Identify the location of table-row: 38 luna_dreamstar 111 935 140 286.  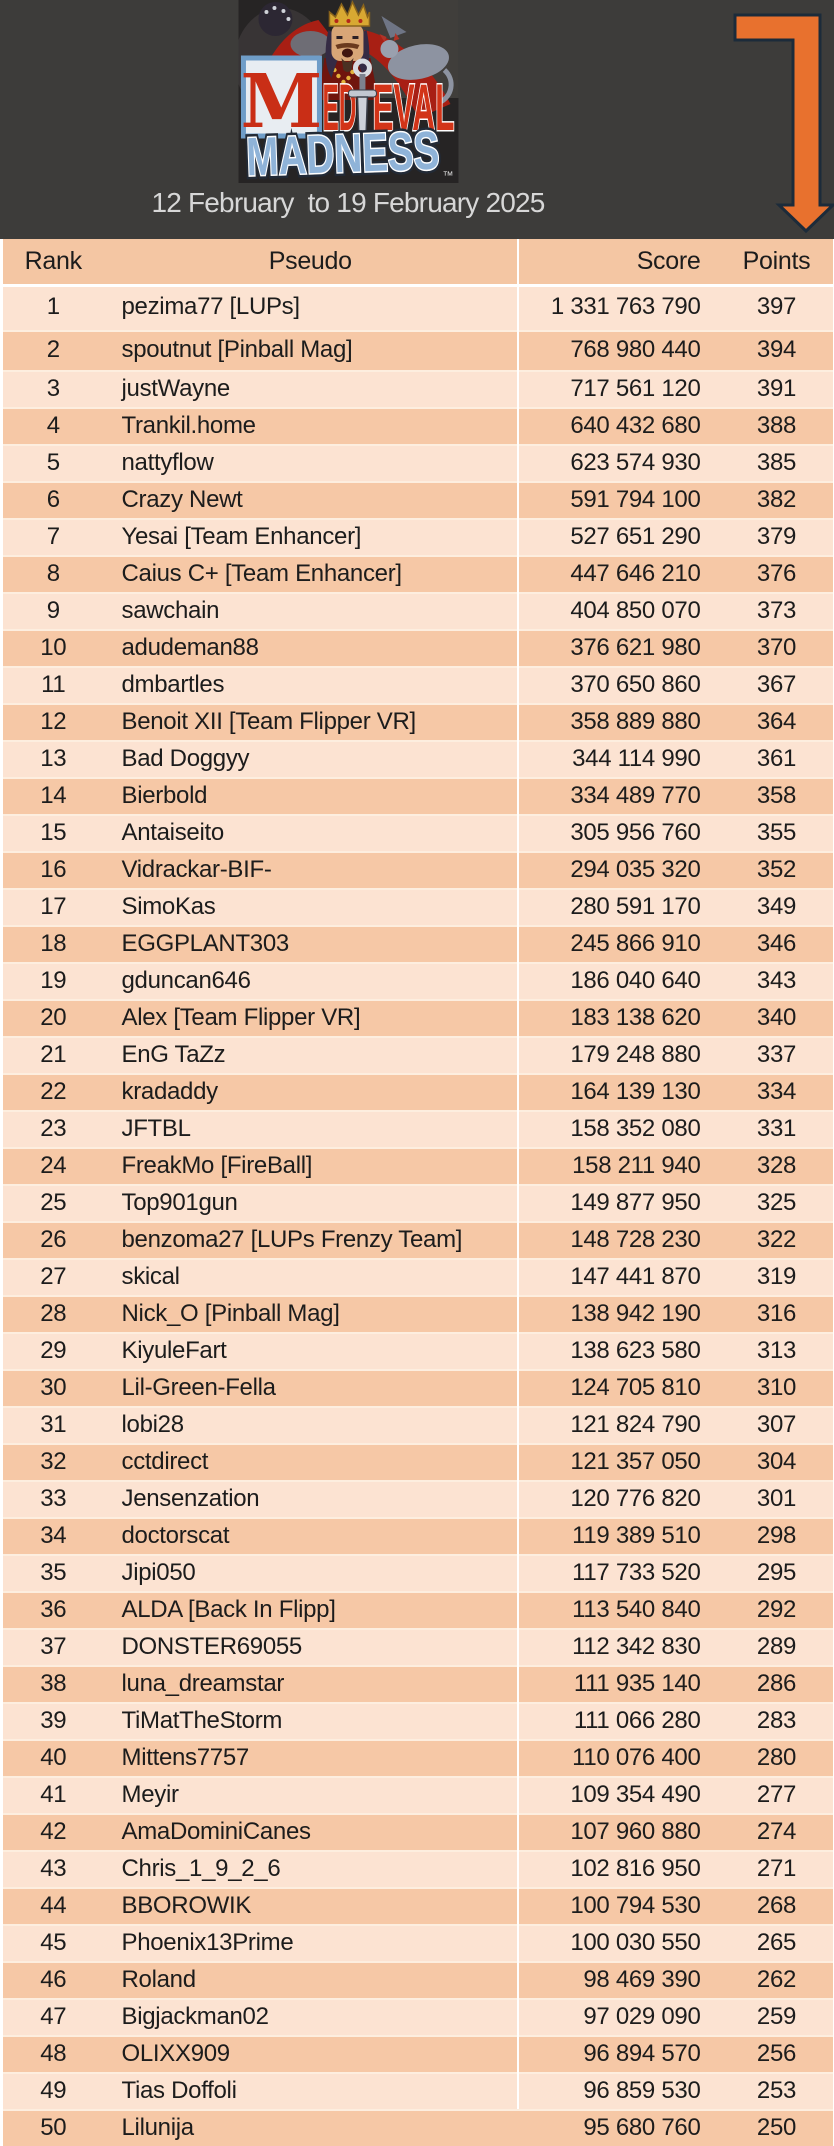
(417, 1683).